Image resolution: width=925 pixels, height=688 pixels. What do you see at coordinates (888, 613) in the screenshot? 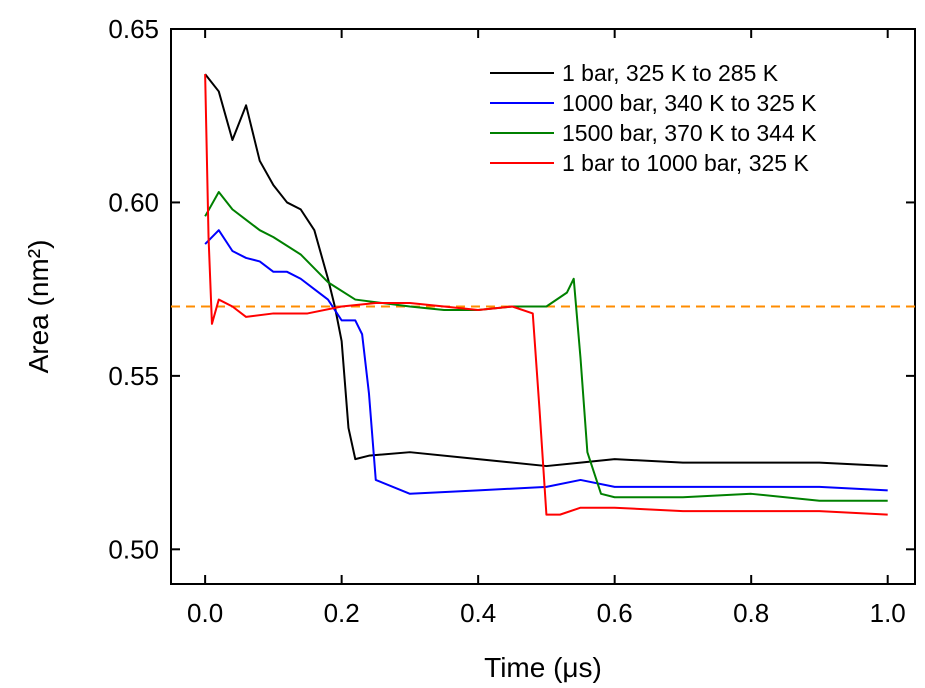
I see `x-tick-label: 1.0` at bounding box center [888, 613].